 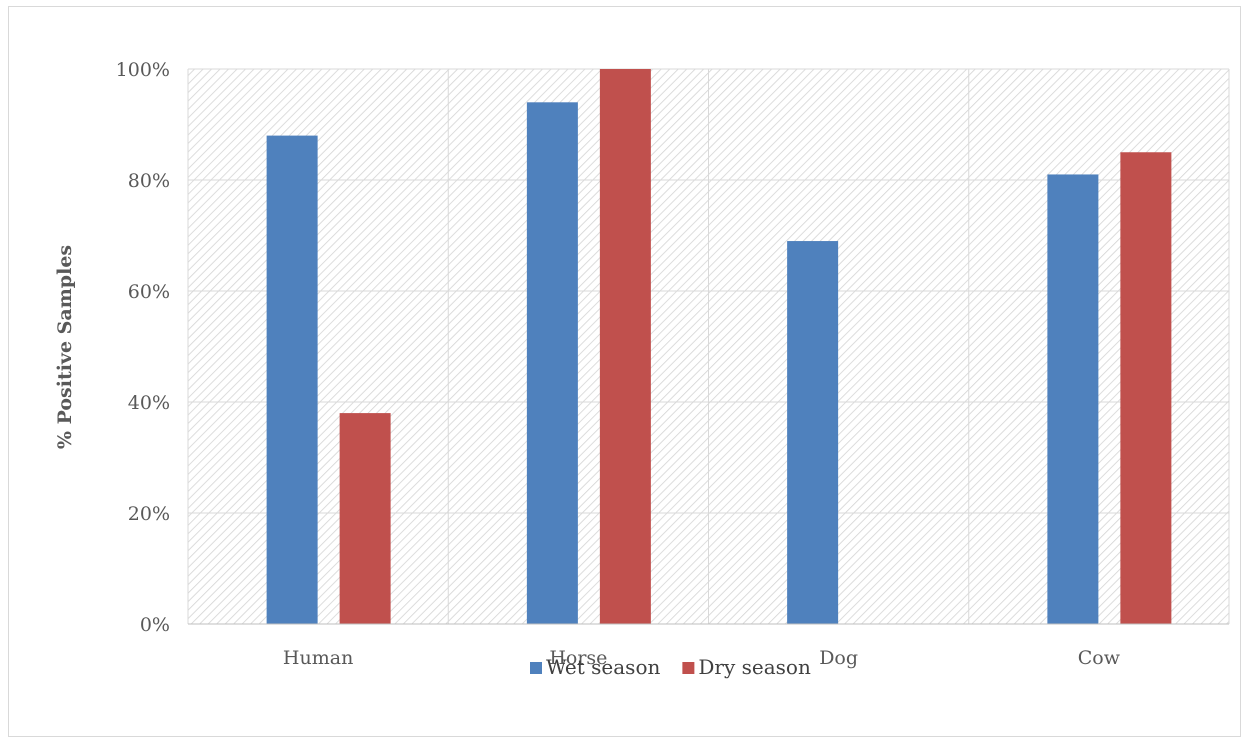 What do you see at coordinates (813, 433) in the screenshot?
I see `bar-wet-season-dog` at bounding box center [813, 433].